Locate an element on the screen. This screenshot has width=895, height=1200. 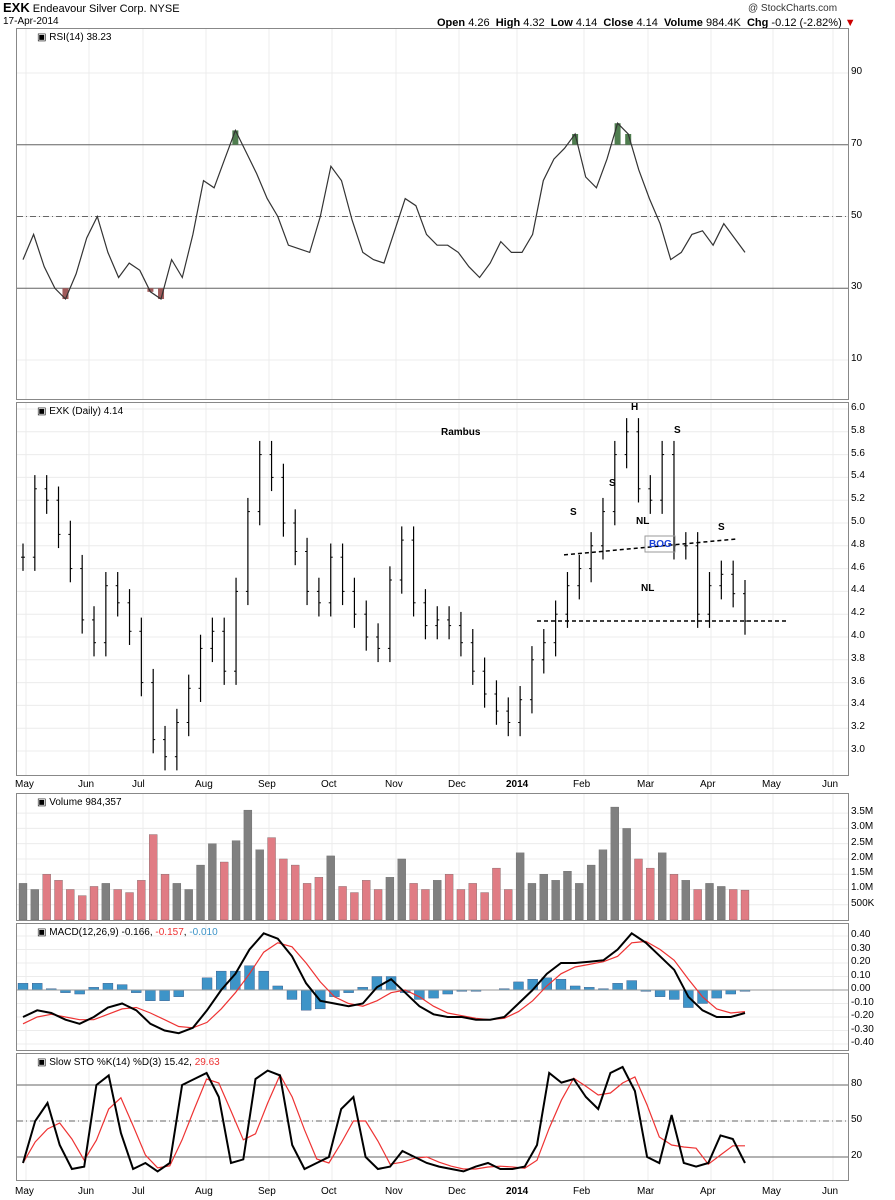
x-tick-label: Sep is located at coordinates (267, 1191).